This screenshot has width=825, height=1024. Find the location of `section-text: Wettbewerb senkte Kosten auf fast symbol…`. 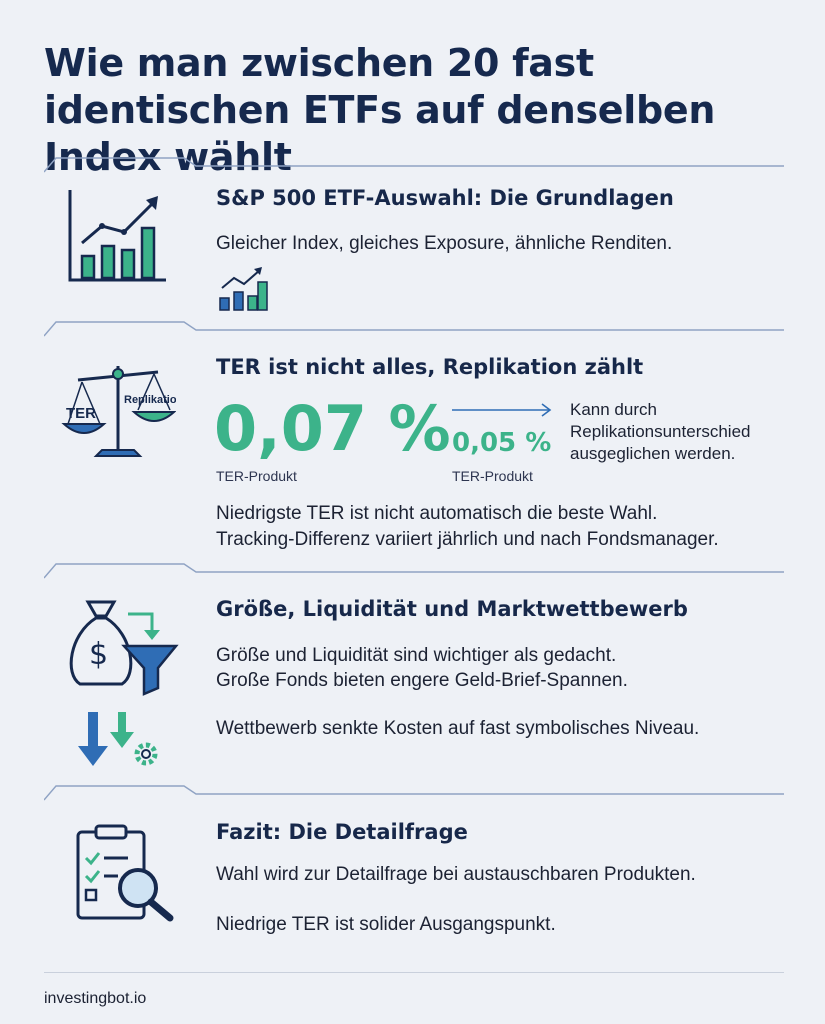

section-text: Wettbewerb senkte Kosten auf fast symbol… is located at coordinates (458, 728).